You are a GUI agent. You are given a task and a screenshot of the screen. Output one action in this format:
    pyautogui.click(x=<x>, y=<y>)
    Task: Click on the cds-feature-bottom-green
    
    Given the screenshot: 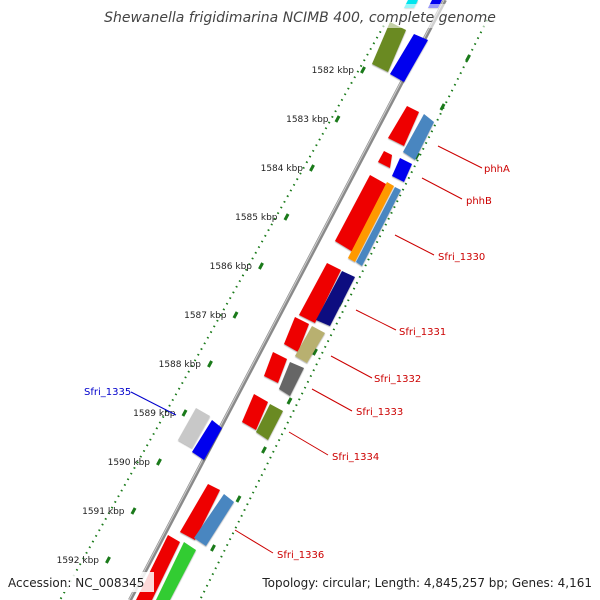 What is the action you would take?
    pyautogui.click(x=176, y=571)
    